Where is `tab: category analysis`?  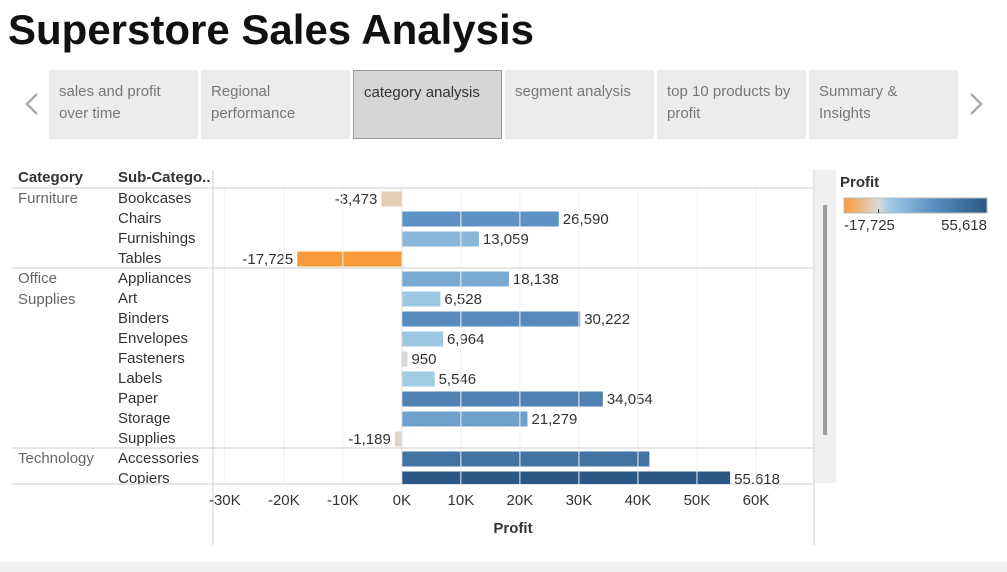 tab: category analysis is located at coordinates (427, 104).